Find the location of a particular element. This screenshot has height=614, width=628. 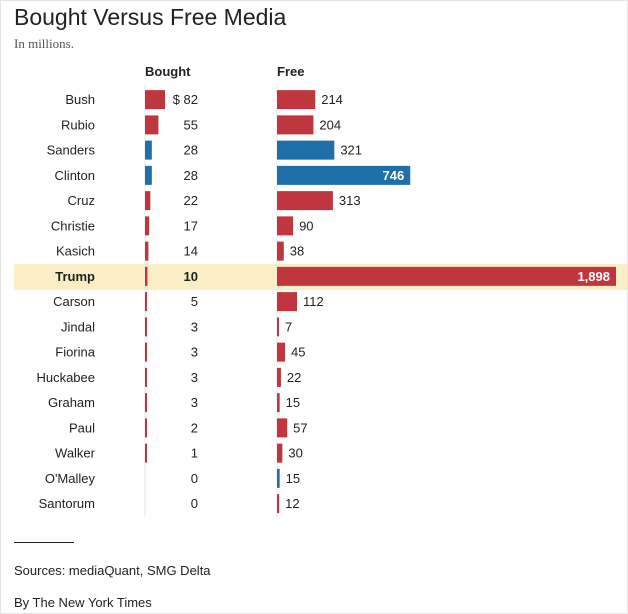

free-value-christie: 90 is located at coordinates (306, 225).